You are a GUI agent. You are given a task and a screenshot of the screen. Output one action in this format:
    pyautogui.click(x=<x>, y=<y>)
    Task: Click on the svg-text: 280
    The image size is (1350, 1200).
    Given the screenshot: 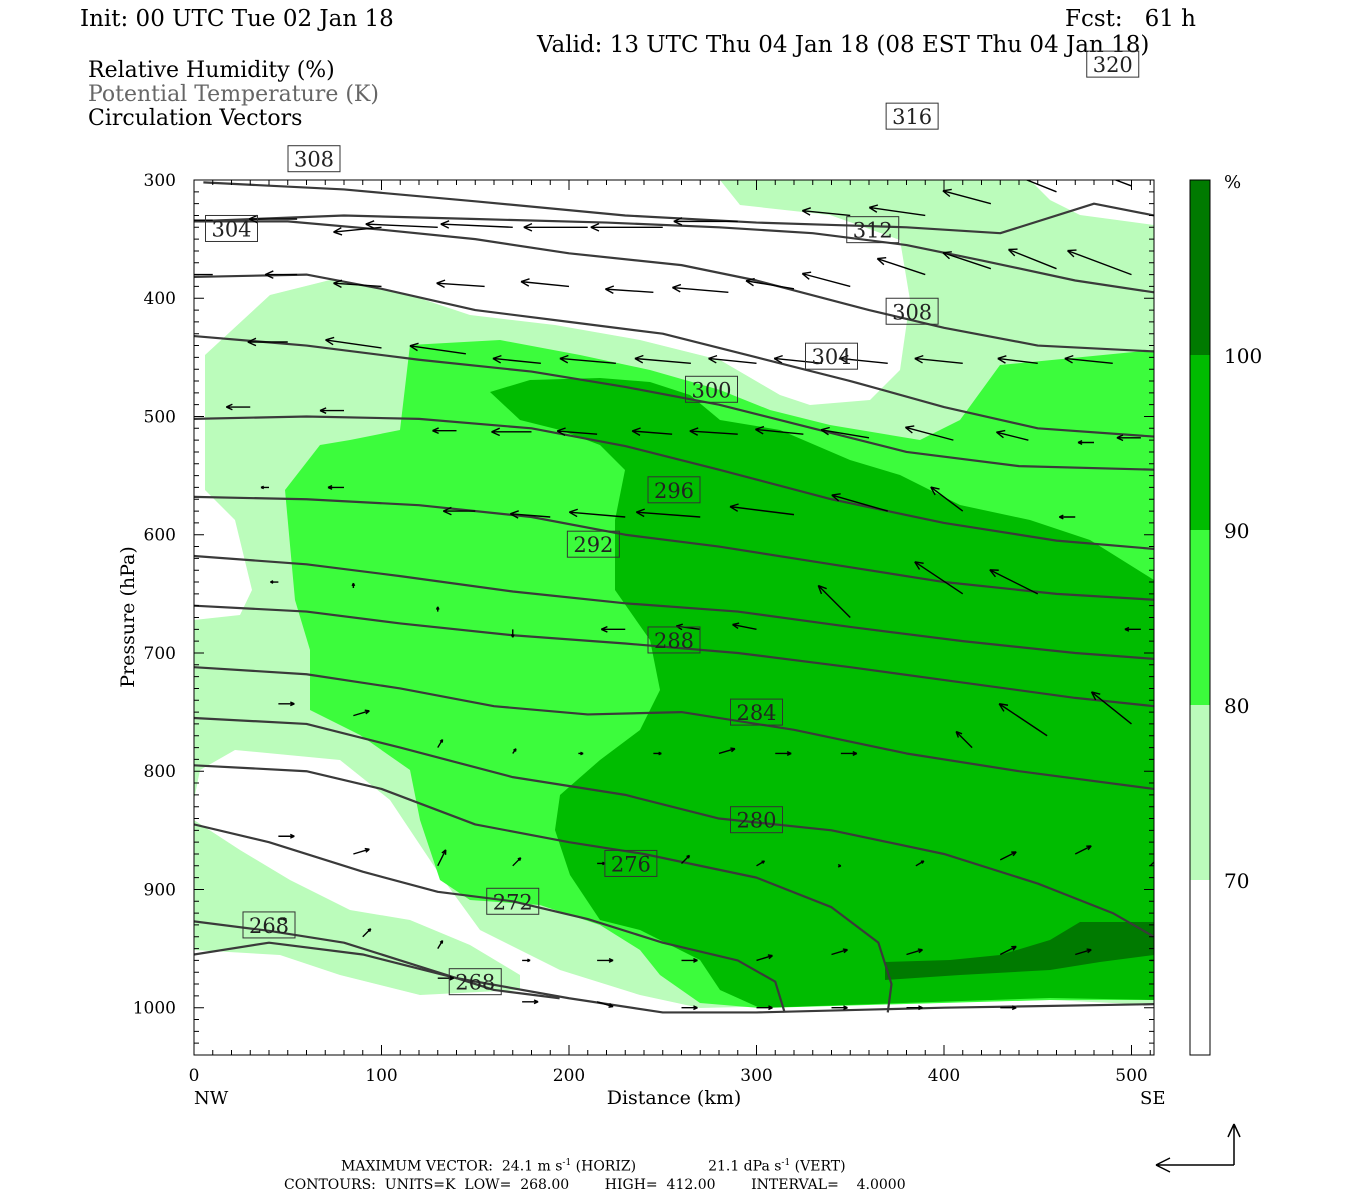 What is the action you would take?
    pyautogui.click(x=756, y=821)
    